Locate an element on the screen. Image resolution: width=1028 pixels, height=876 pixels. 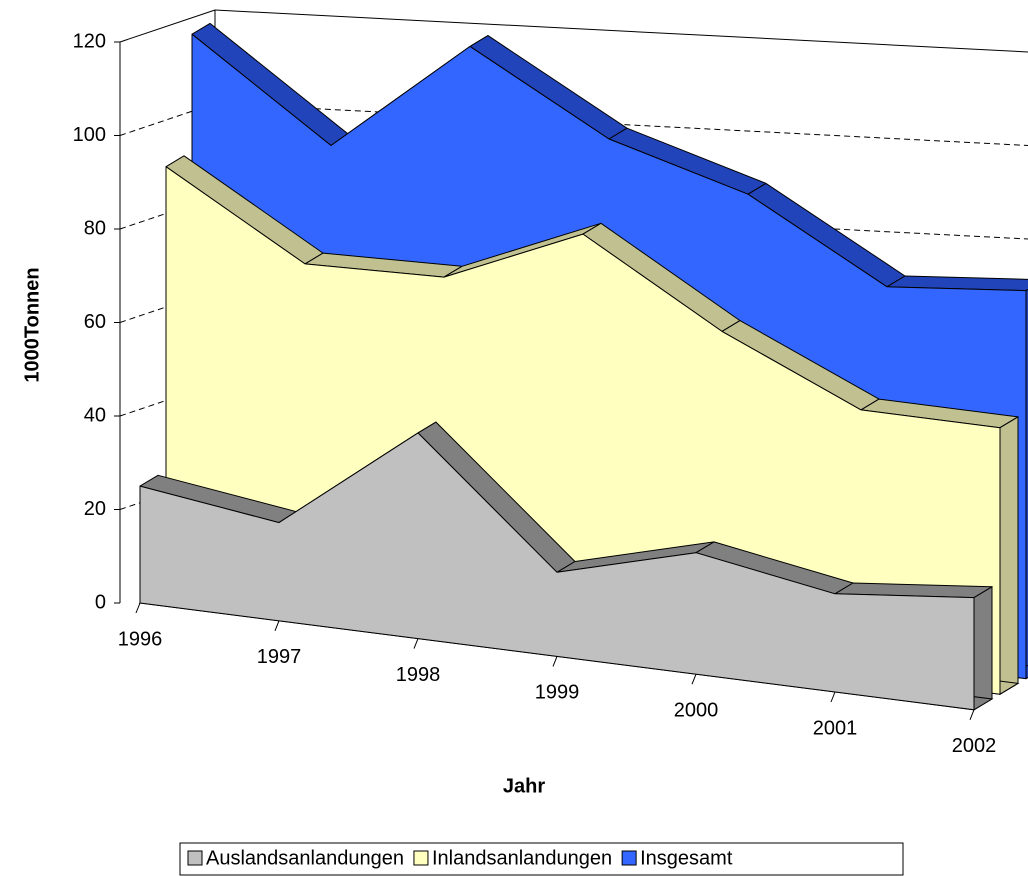
y-tick-label: 0 is located at coordinates (100, 602).